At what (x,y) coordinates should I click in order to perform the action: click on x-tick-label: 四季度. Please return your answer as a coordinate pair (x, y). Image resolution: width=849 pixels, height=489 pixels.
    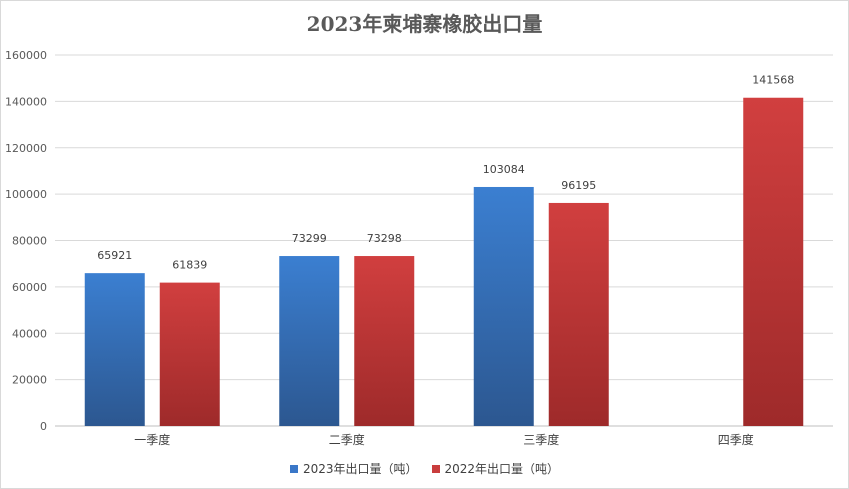
    Looking at the image, I should click on (736, 439).